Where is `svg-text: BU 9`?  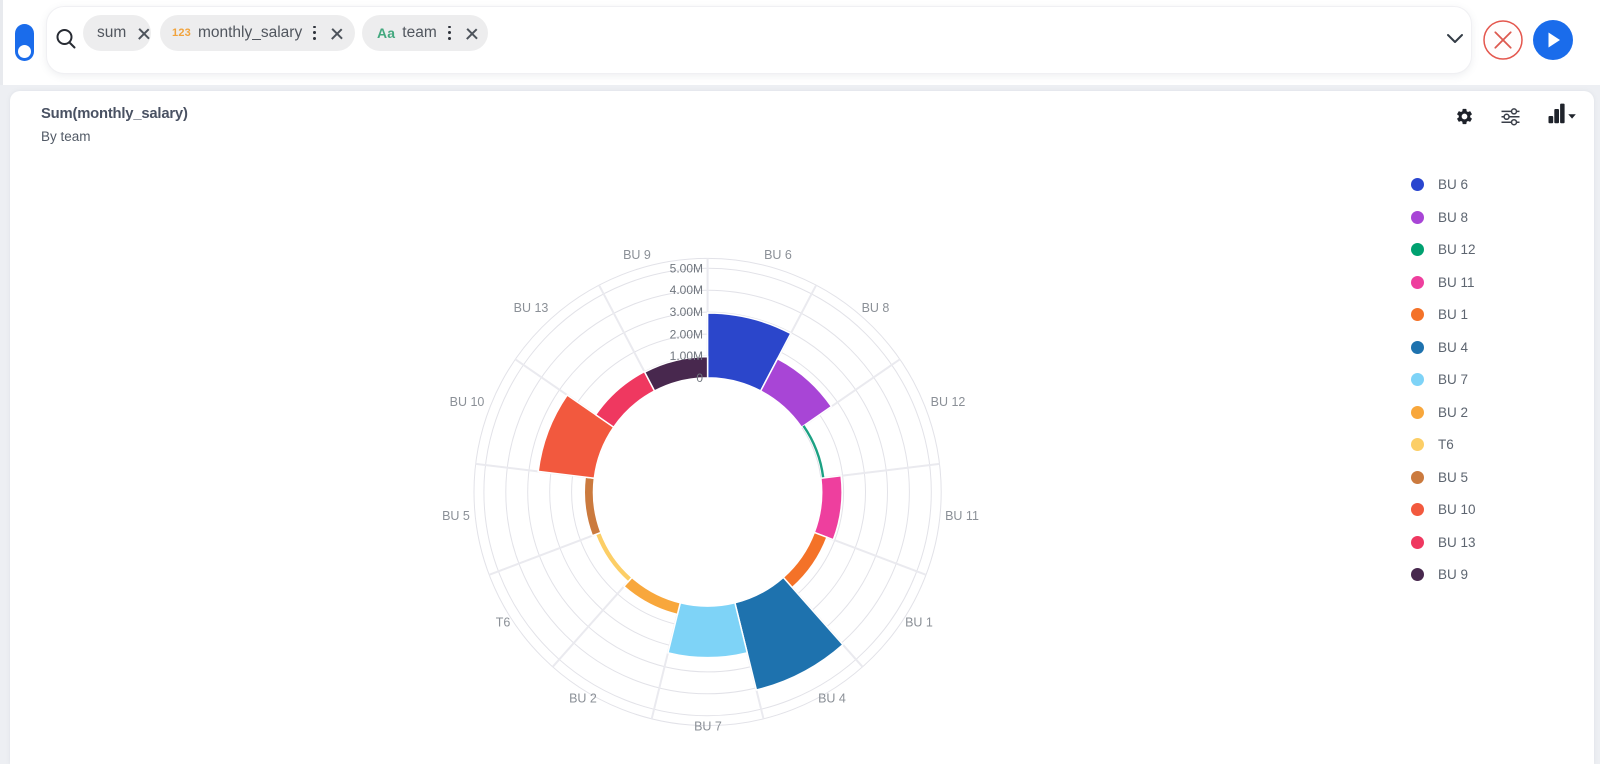 svg-text: BU 9 is located at coordinates (637, 255).